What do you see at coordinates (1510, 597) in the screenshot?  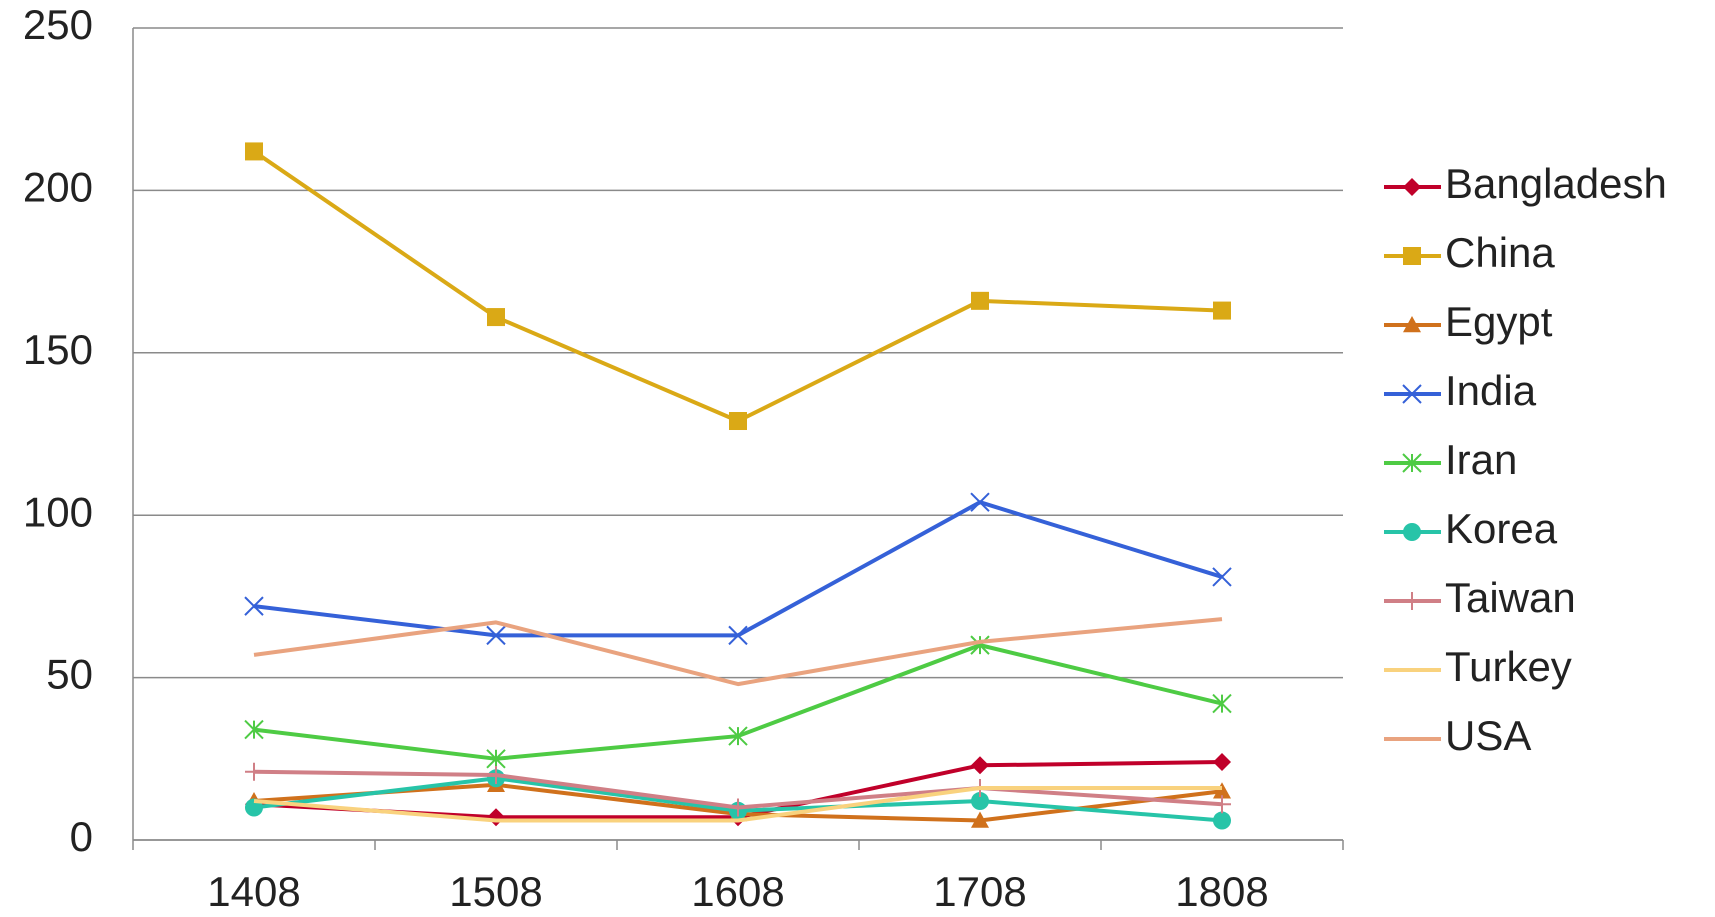 I see `legend-label: Taiwan` at bounding box center [1510, 597].